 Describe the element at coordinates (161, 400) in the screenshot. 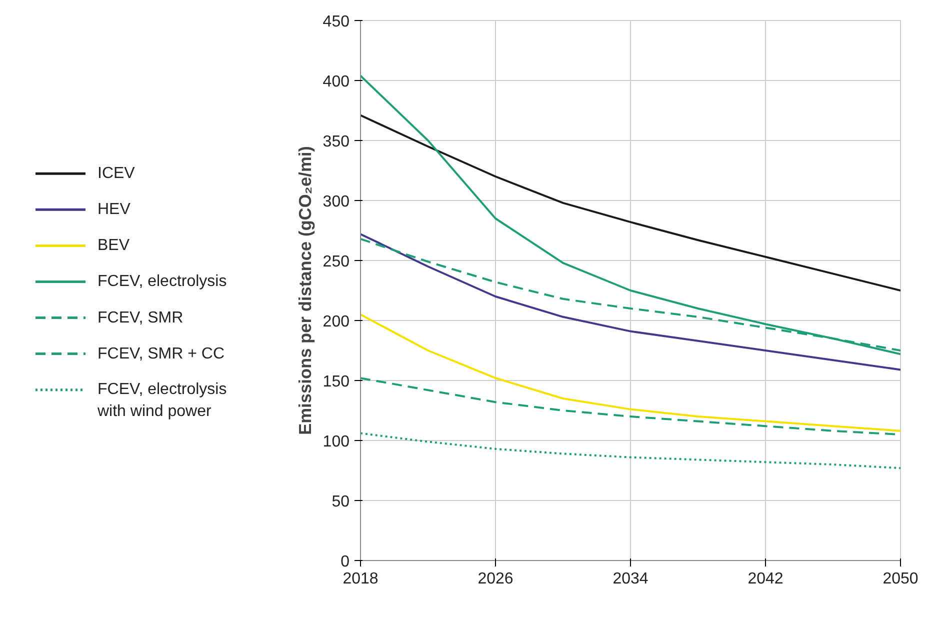

I see `legend-label: FCEV, electrolysis with wind power` at that location.